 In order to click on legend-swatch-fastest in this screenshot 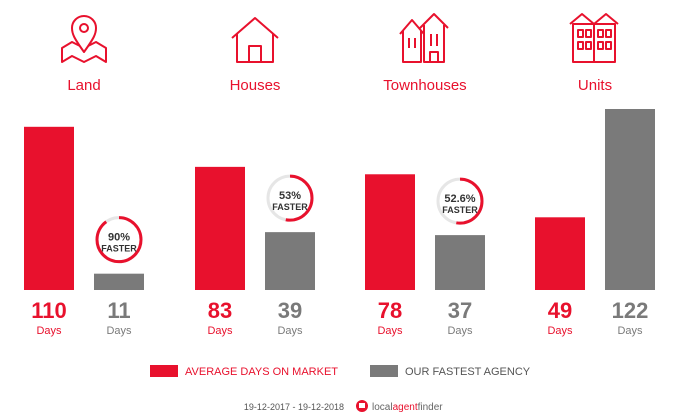, I will do `click(384, 371)`.